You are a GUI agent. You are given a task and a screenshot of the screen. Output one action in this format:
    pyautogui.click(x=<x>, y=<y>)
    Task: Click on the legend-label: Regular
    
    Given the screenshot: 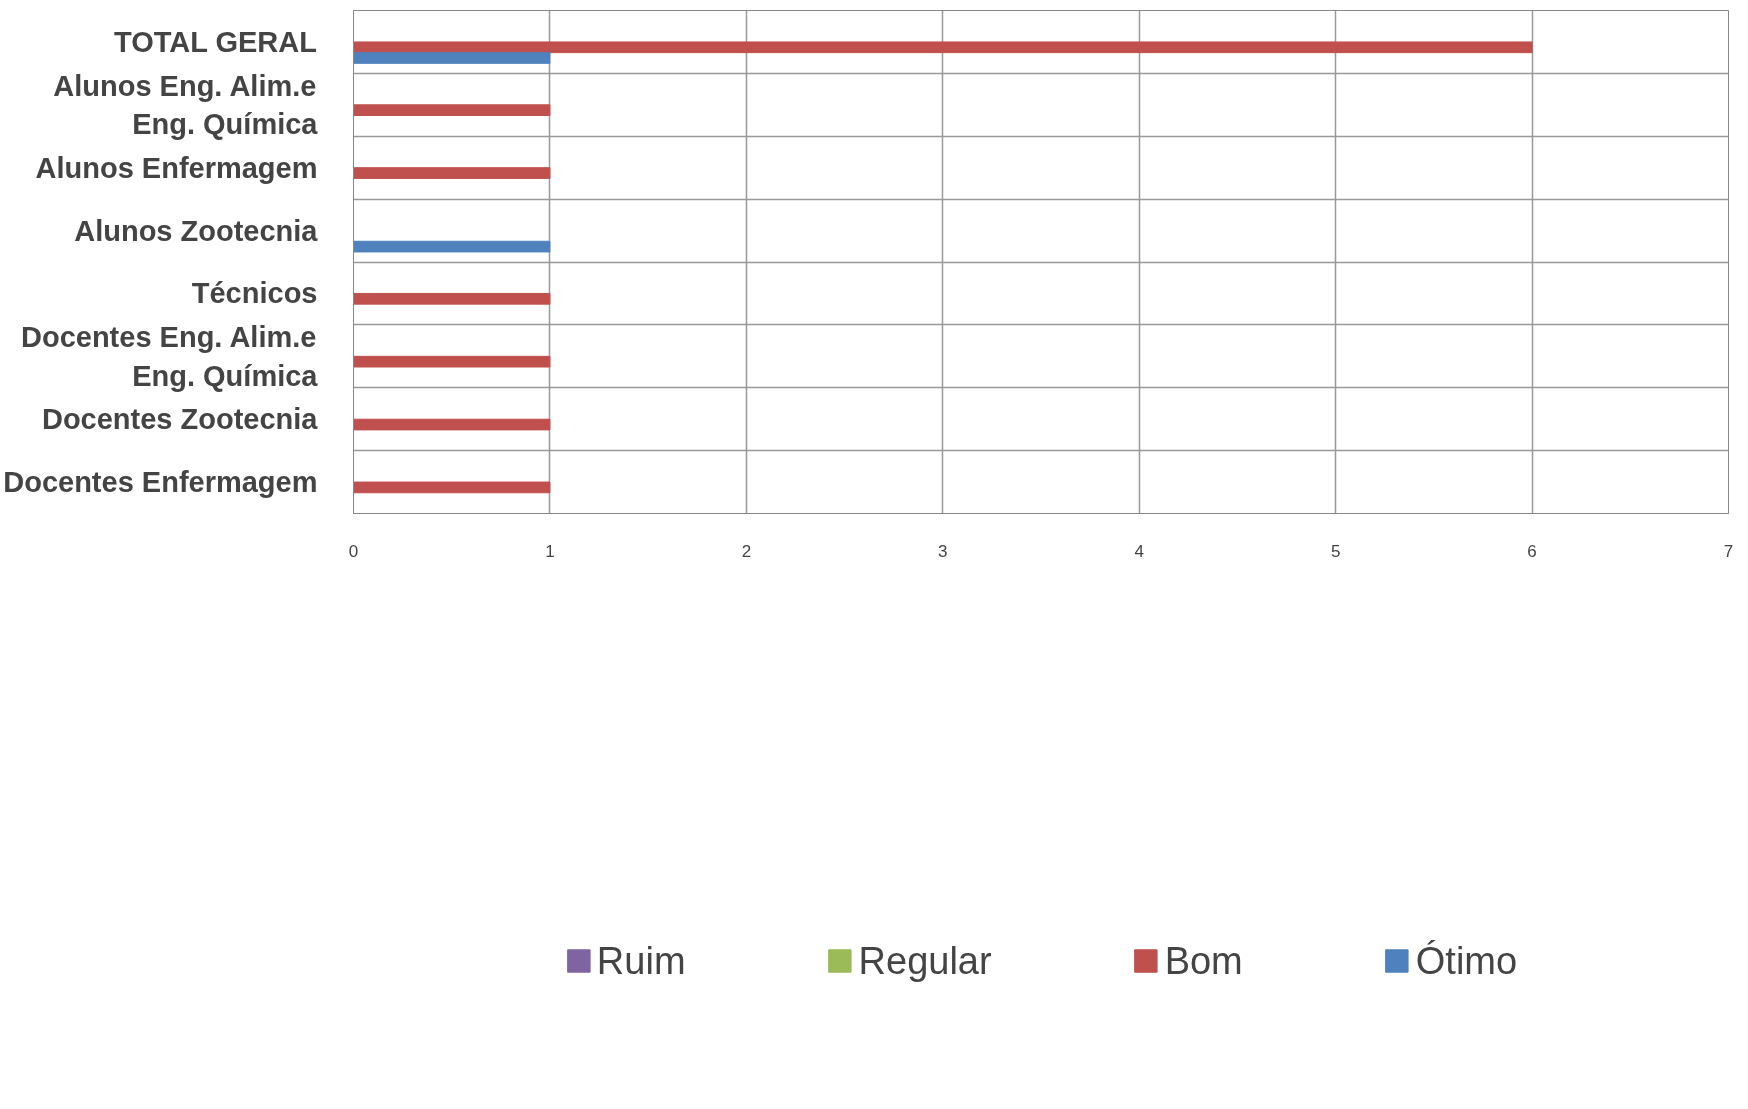 What is the action you would take?
    pyautogui.click(x=925, y=961)
    